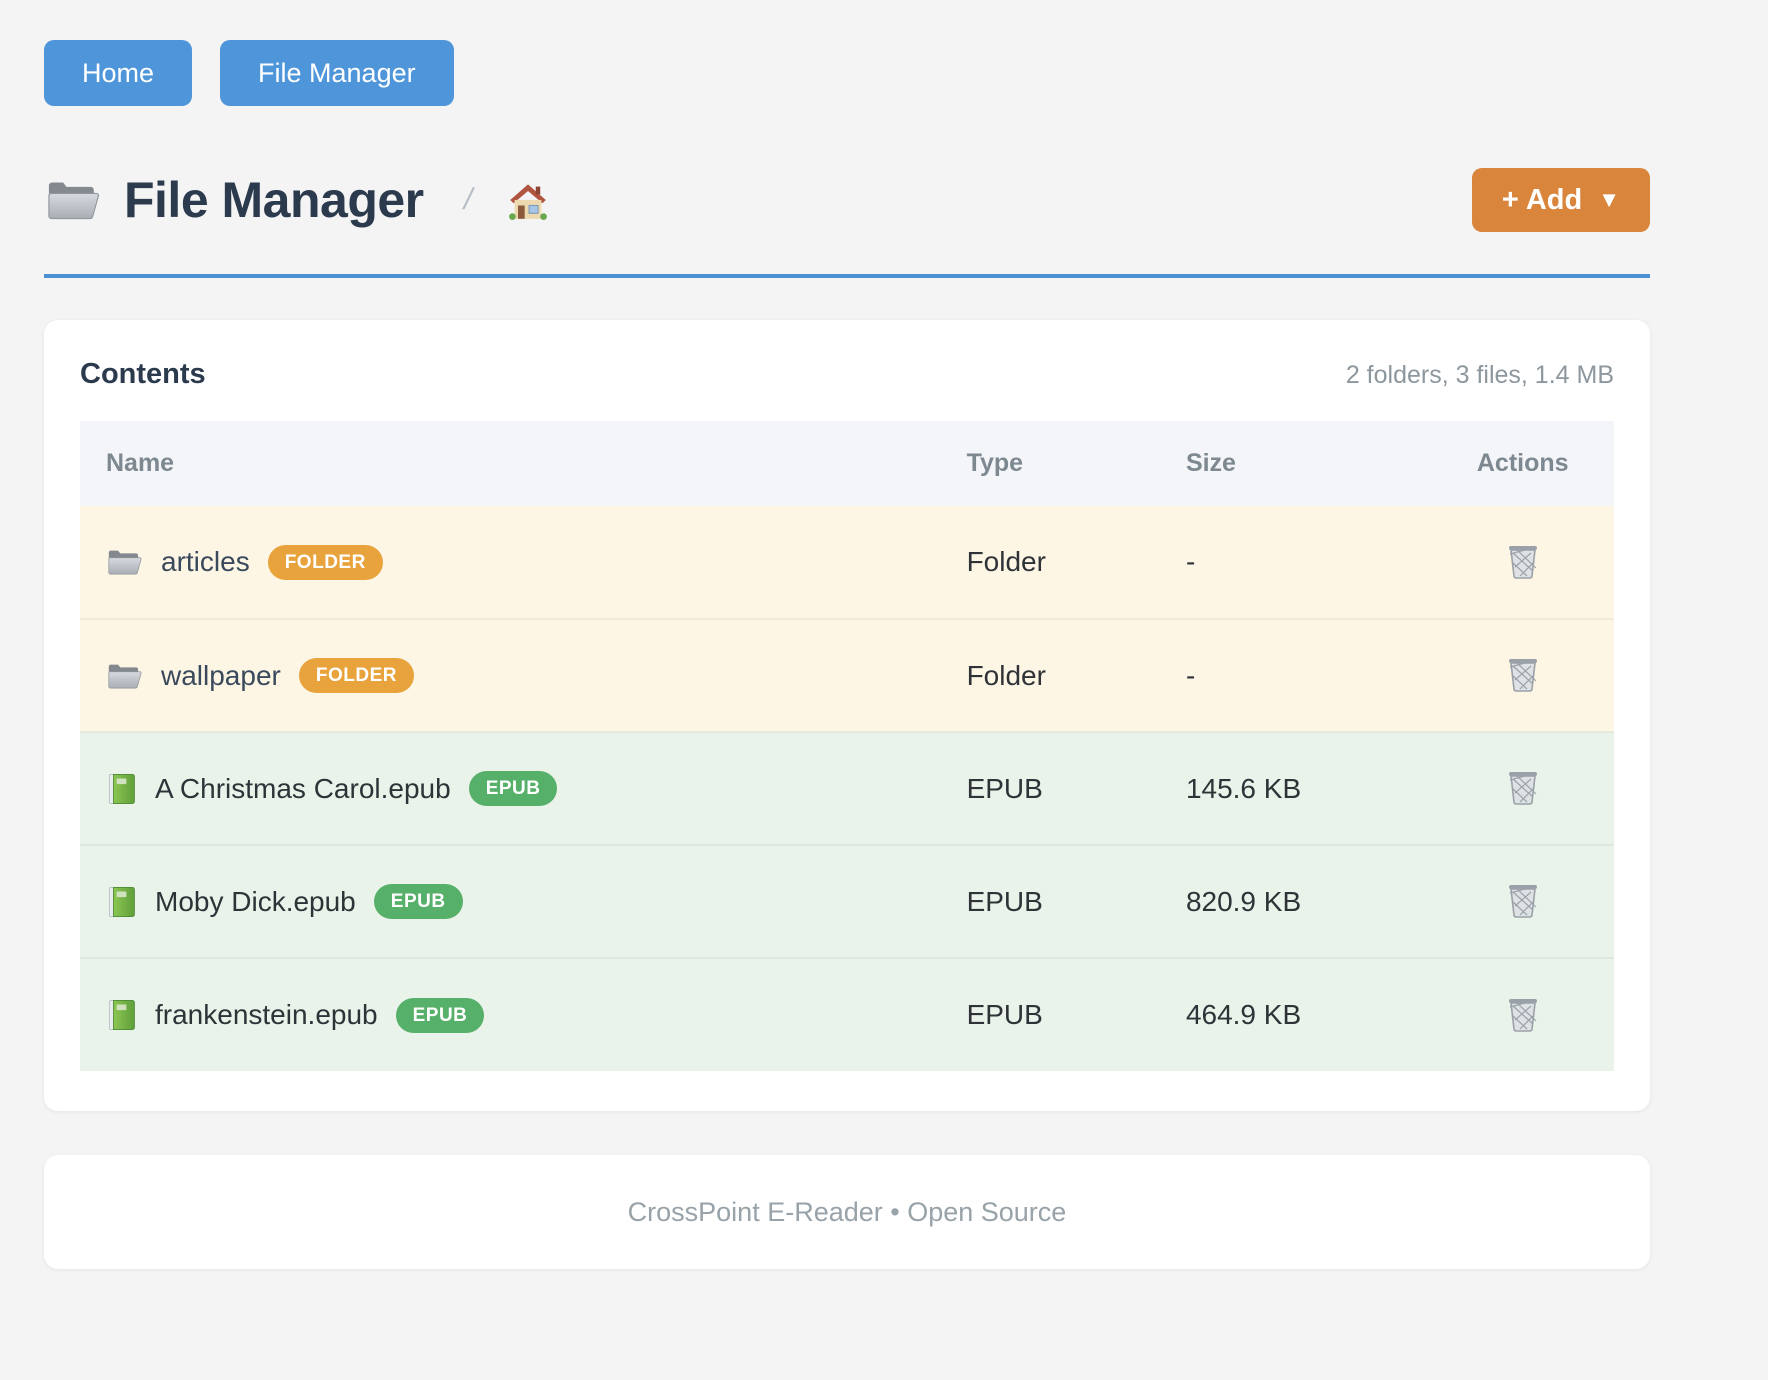  I want to click on open-folder-icon, so click(73, 200).